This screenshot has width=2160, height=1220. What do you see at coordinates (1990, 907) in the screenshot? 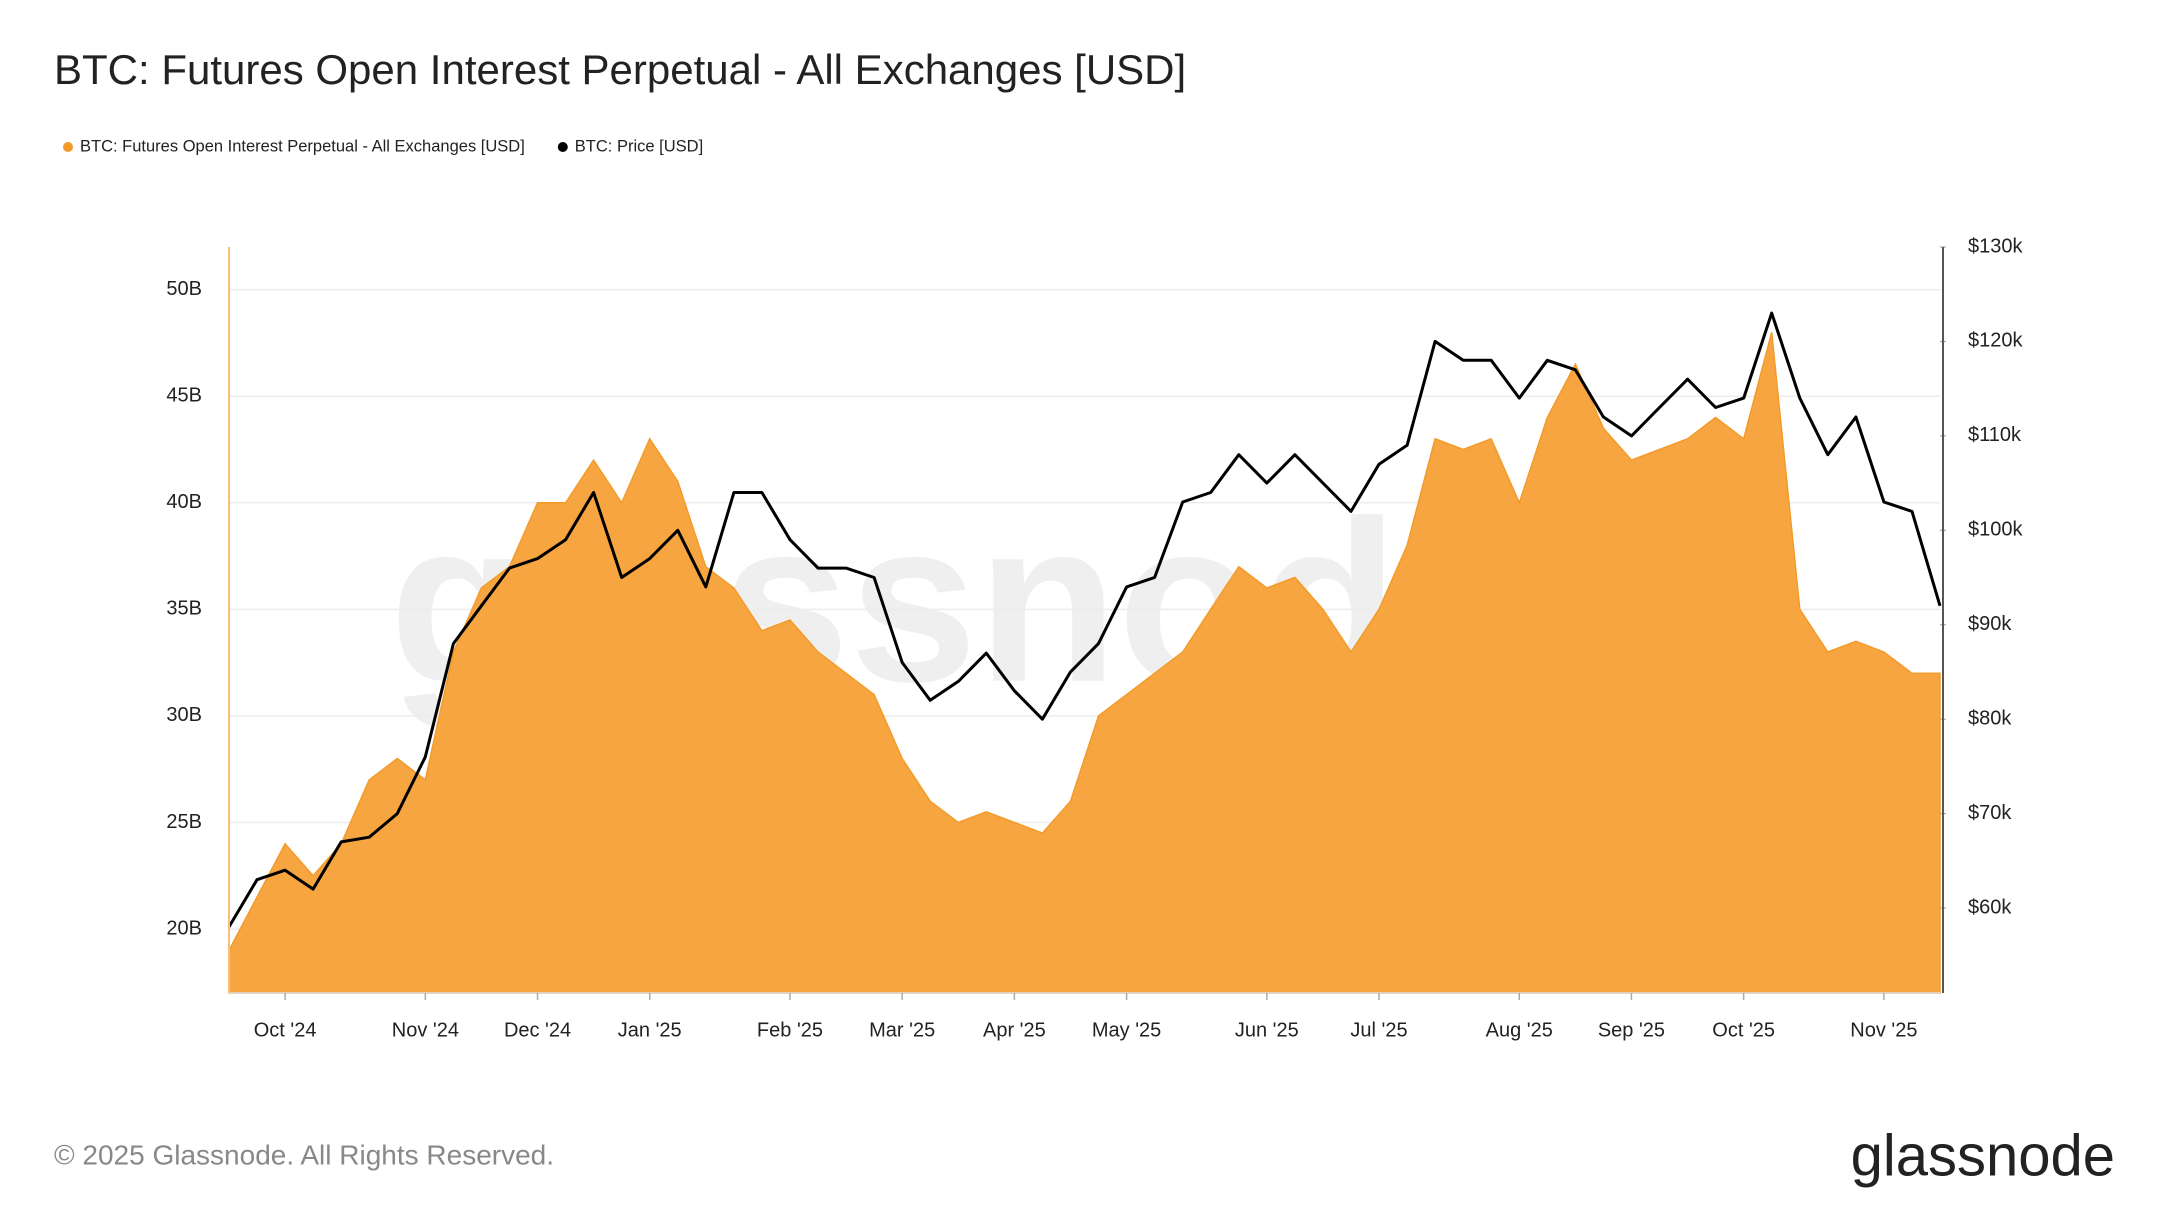
I see `y2-tick-label: $60k` at bounding box center [1990, 907].